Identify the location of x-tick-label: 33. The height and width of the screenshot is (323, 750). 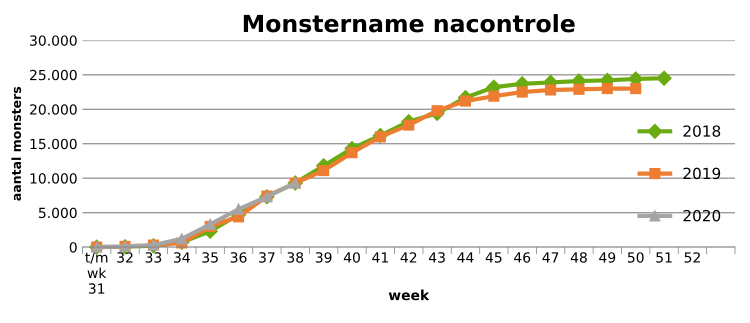
(154, 257).